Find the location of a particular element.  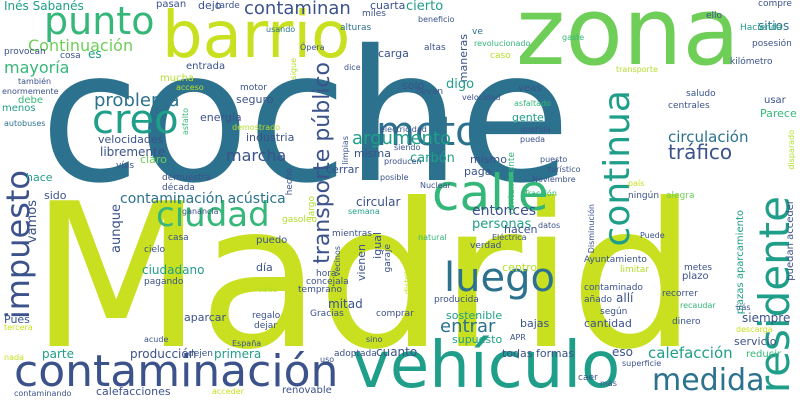

word-es: es is located at coordinates (95, 54).